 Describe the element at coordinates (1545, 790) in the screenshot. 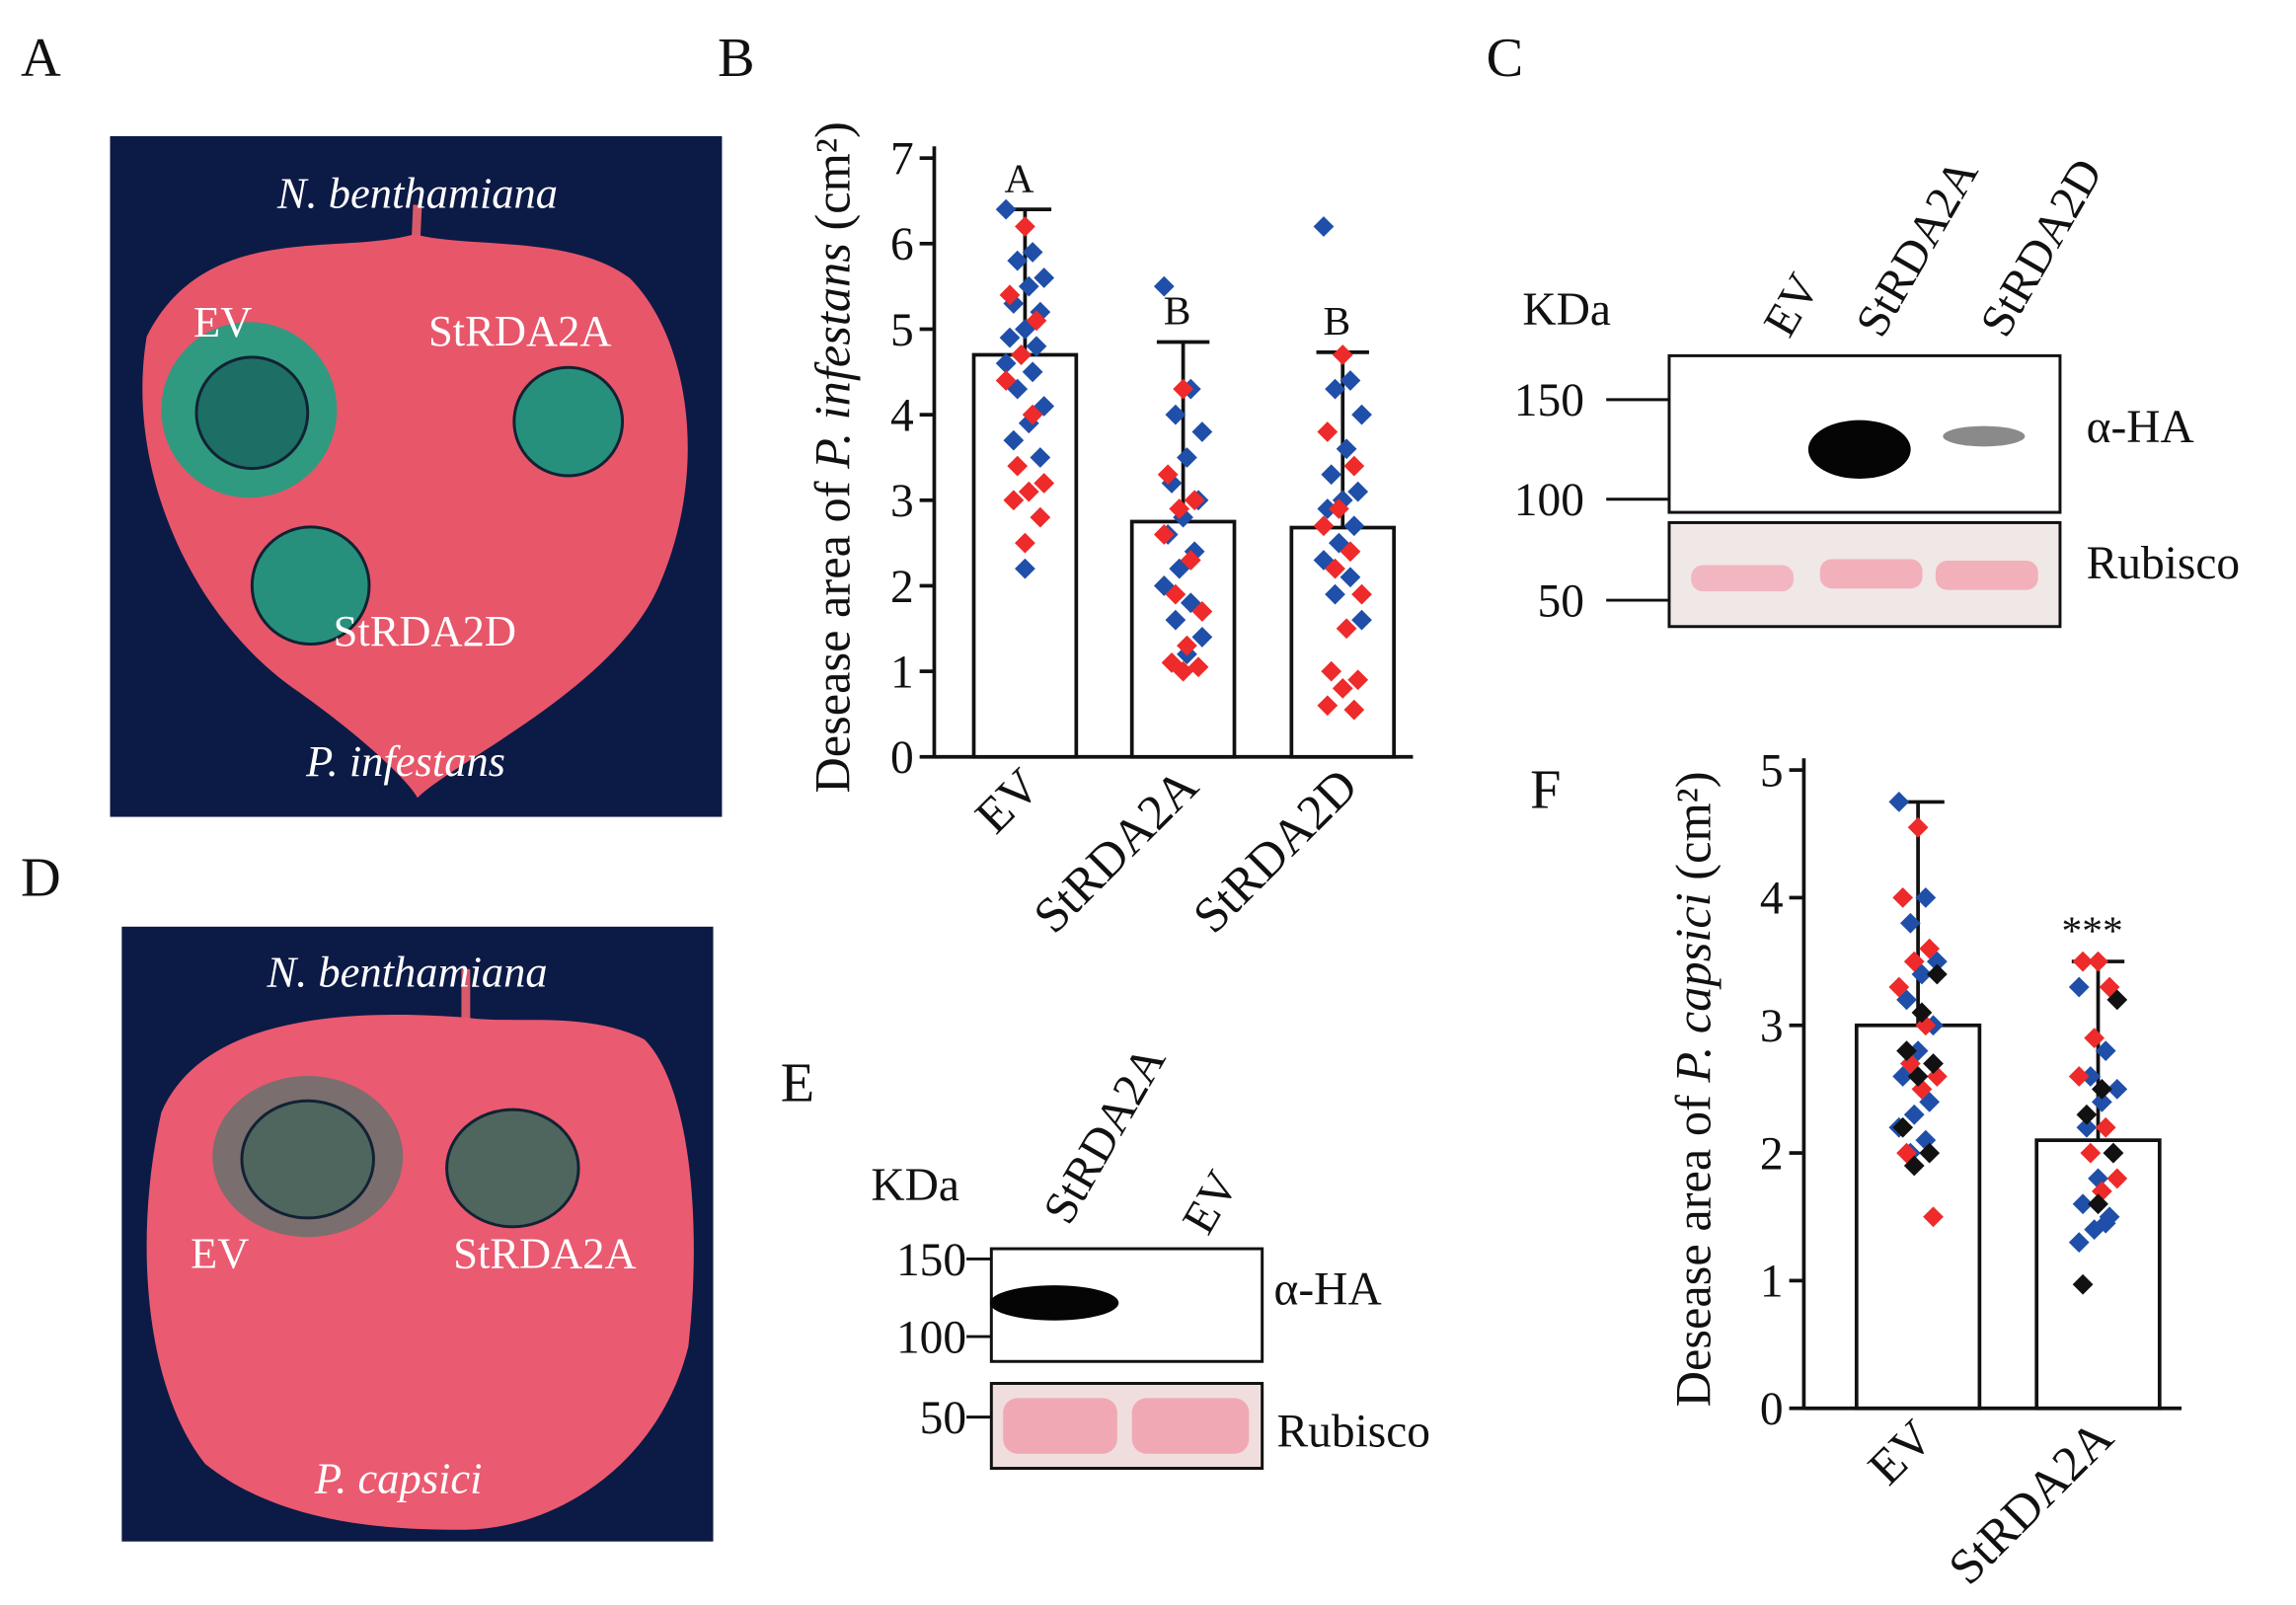

I see `panel-label: F` at that location.